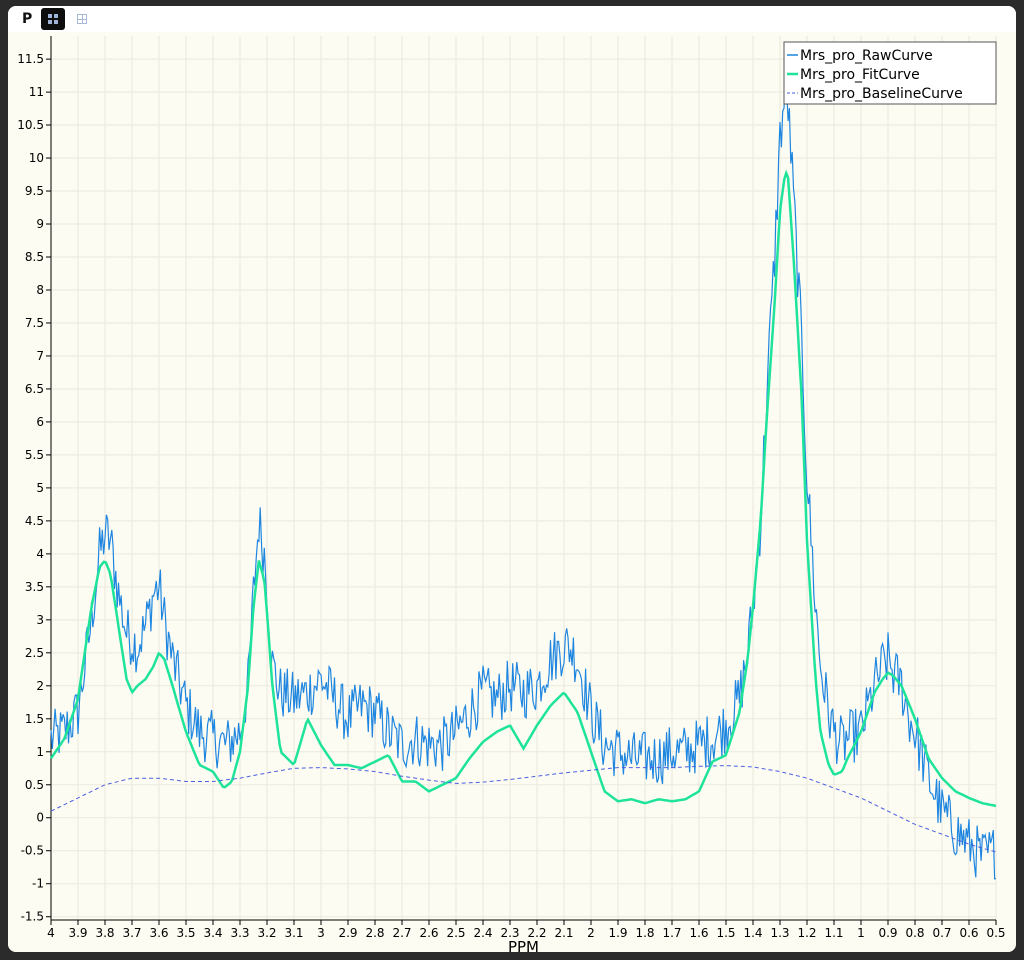 This screenshot has width=1024, height=960. Describe the element at coordinates (881, 94) in the screenshot. I see `legend-entry-3: Mrs_pro_BaselineCurve` at that location.